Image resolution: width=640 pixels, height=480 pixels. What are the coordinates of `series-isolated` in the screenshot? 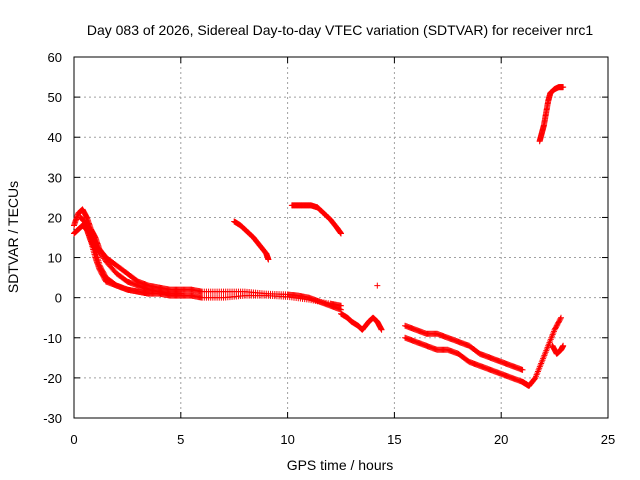 It's located at (377, 285).